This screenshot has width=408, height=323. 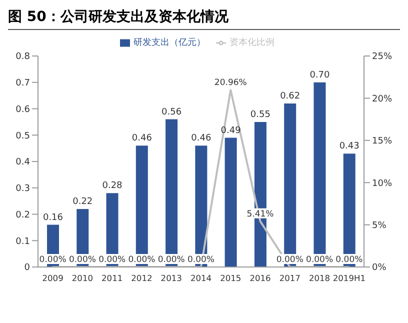 I want to click on y2-tick-label: 20%, so click(x=382, y=99).